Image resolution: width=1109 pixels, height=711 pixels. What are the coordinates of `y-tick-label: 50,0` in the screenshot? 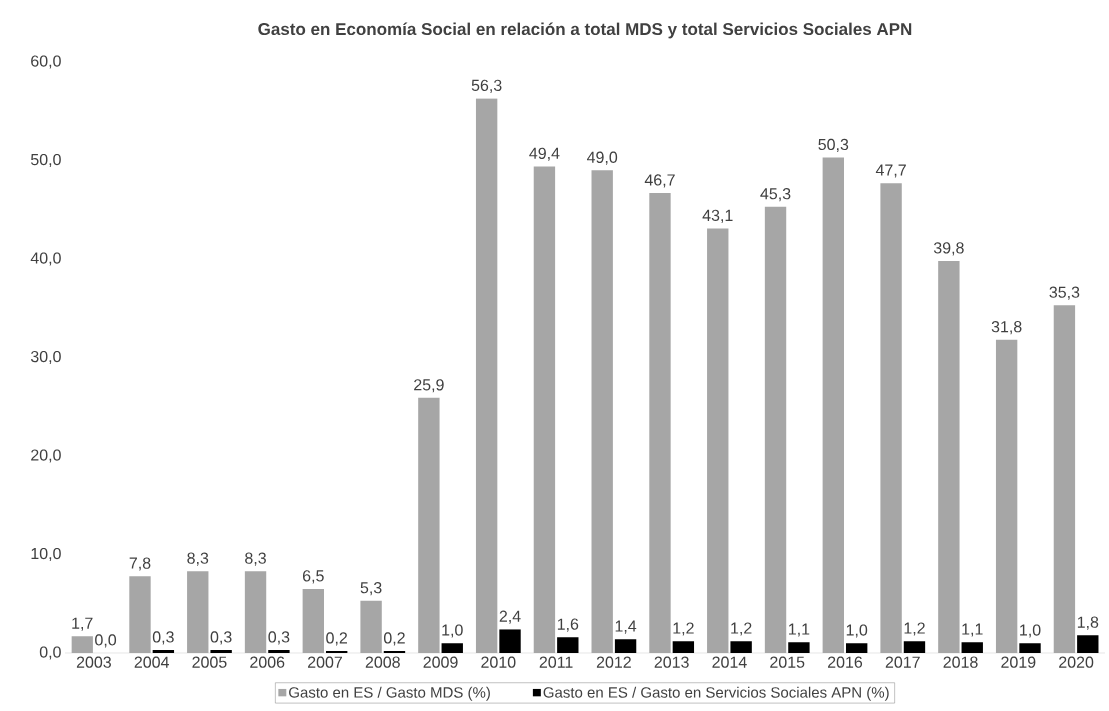 It's located at (45, 160).